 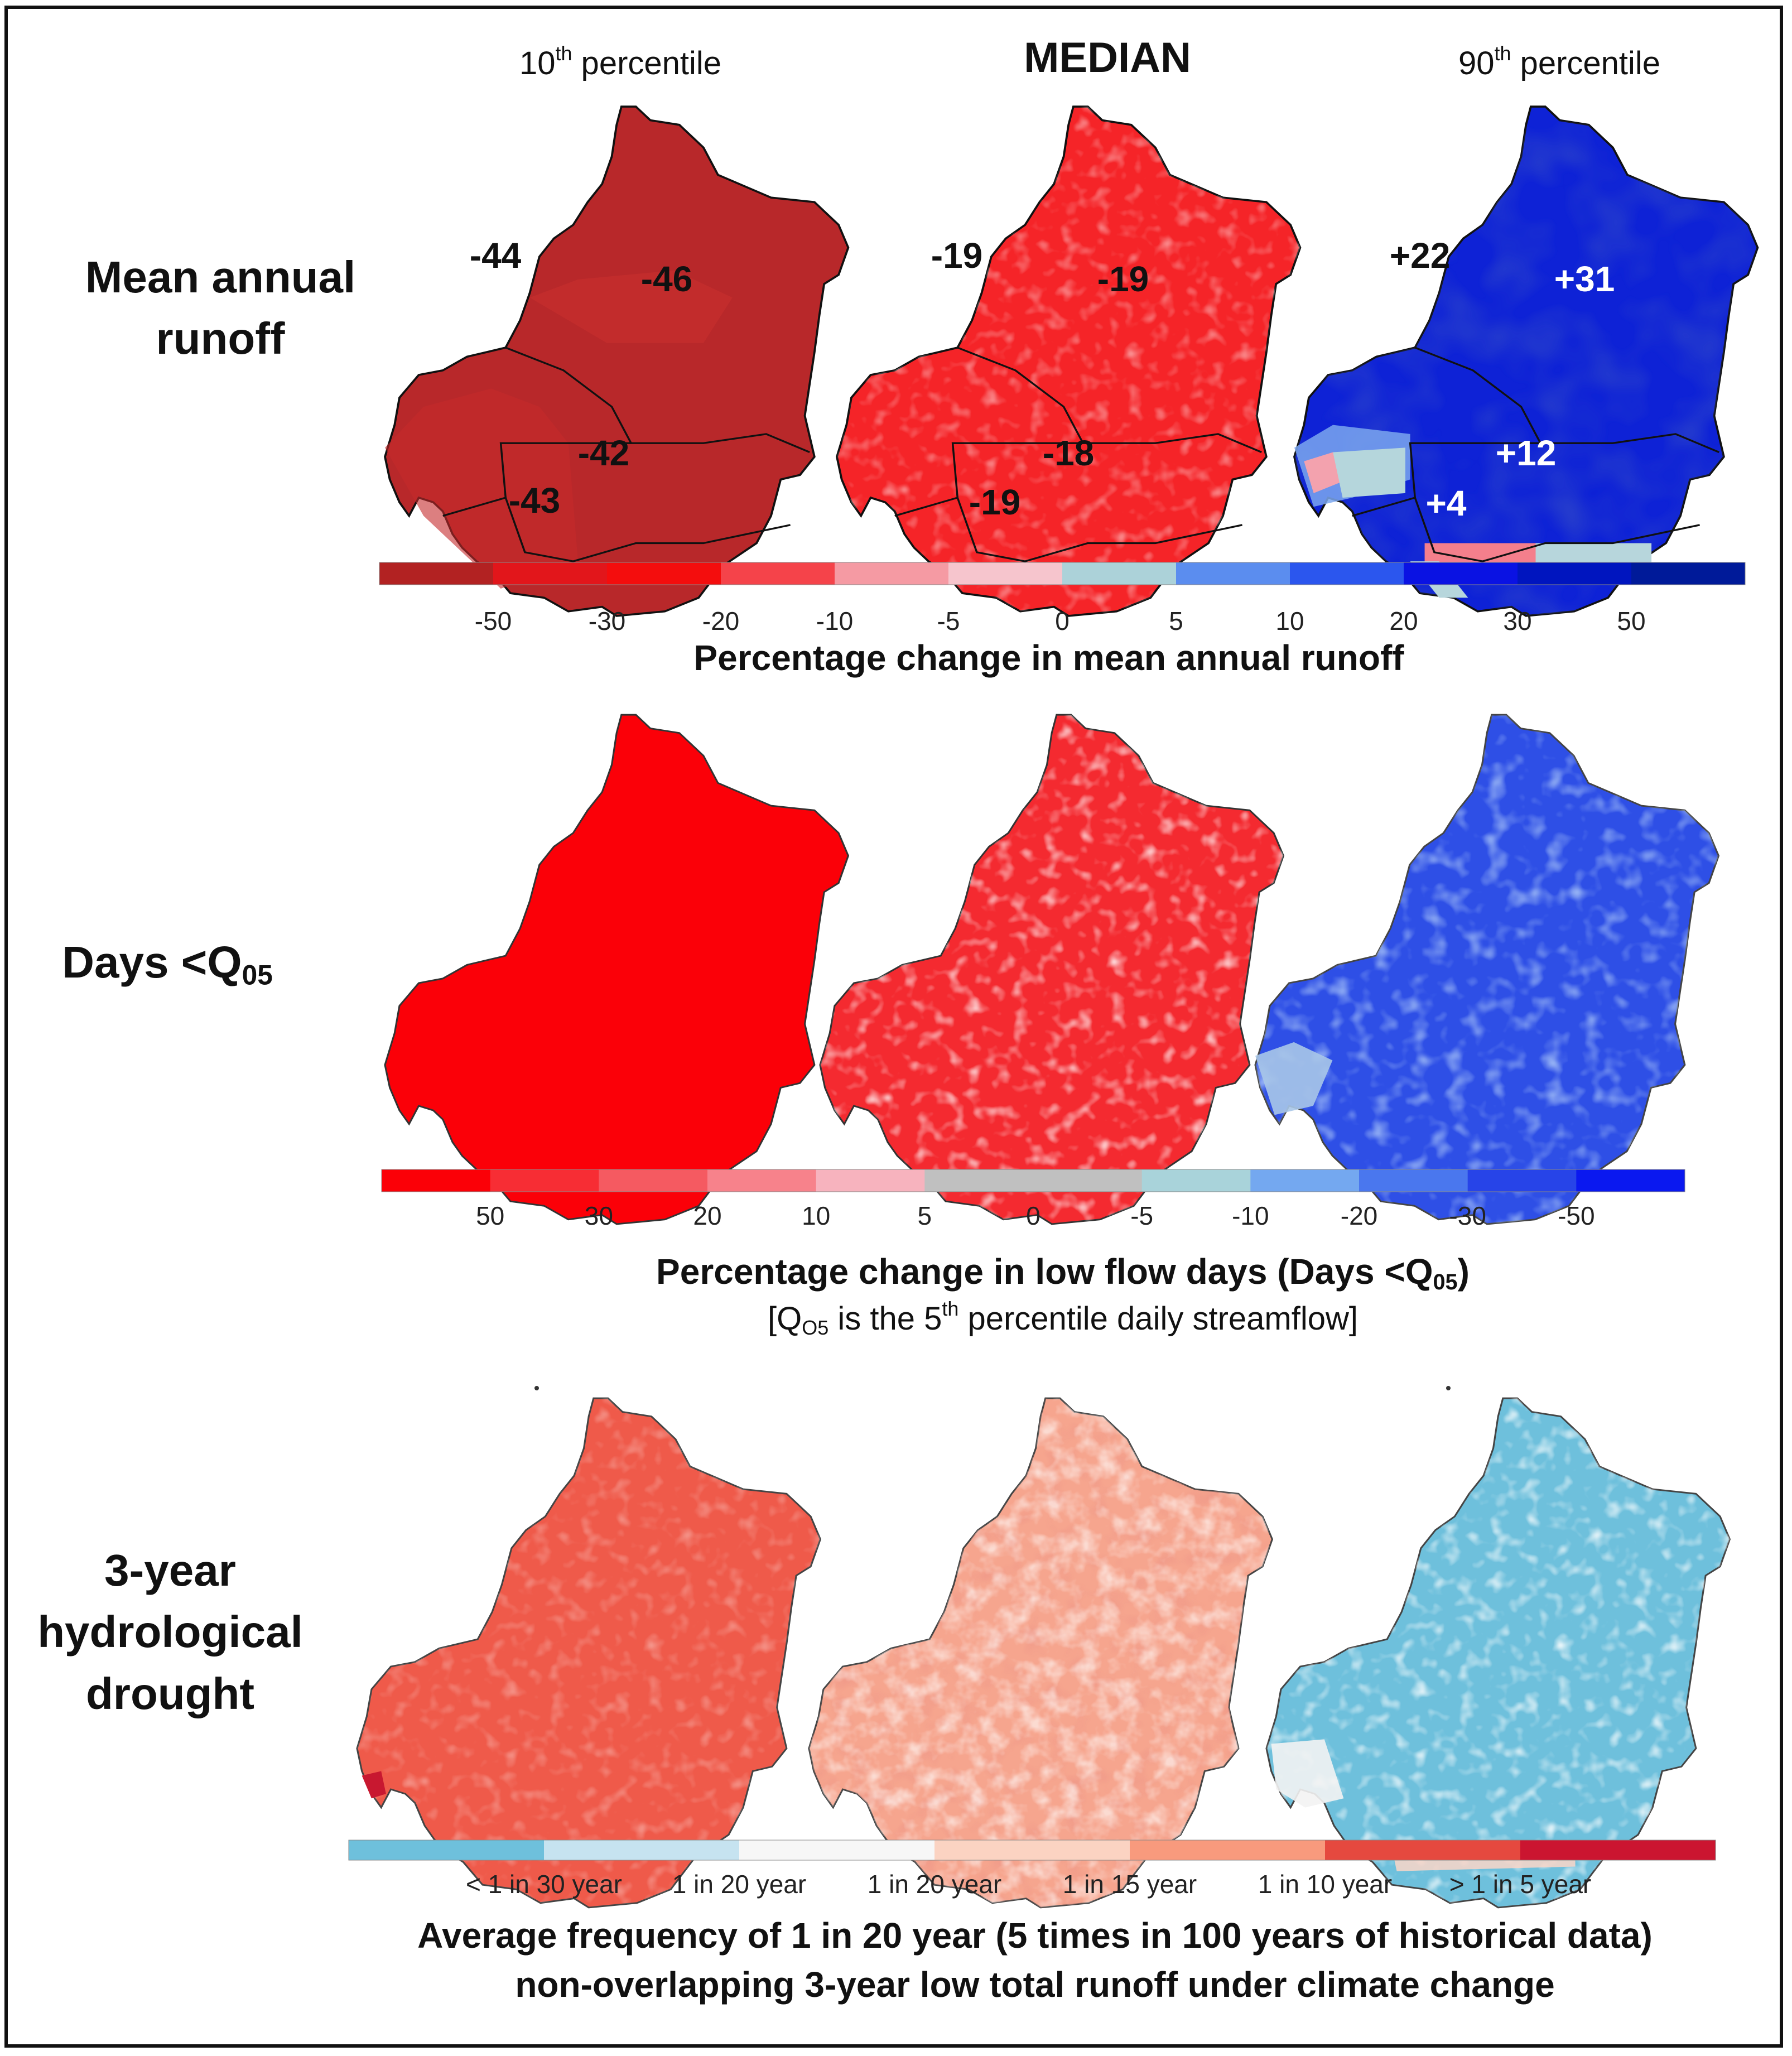 I want to click on legend-runoff-caption: Percentage change in mean annual runoff, so click(x=1048, y=658).